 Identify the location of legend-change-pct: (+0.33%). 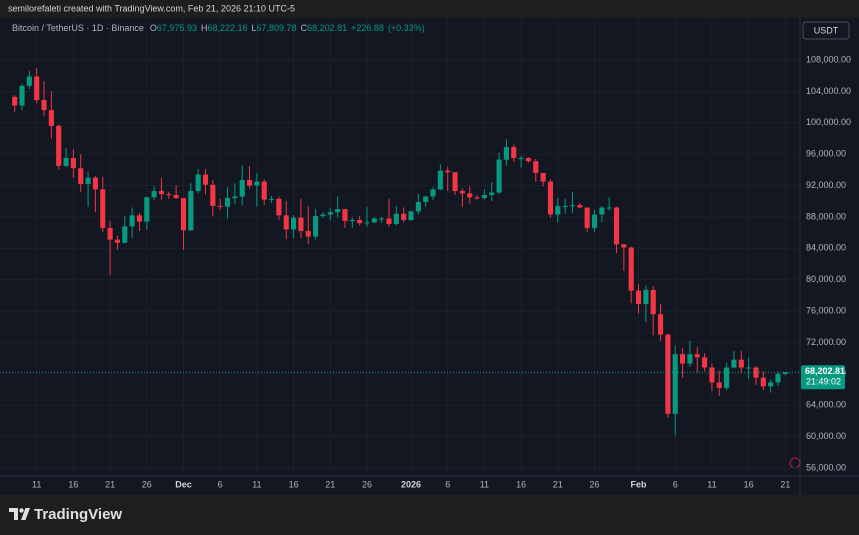
(406, 28).